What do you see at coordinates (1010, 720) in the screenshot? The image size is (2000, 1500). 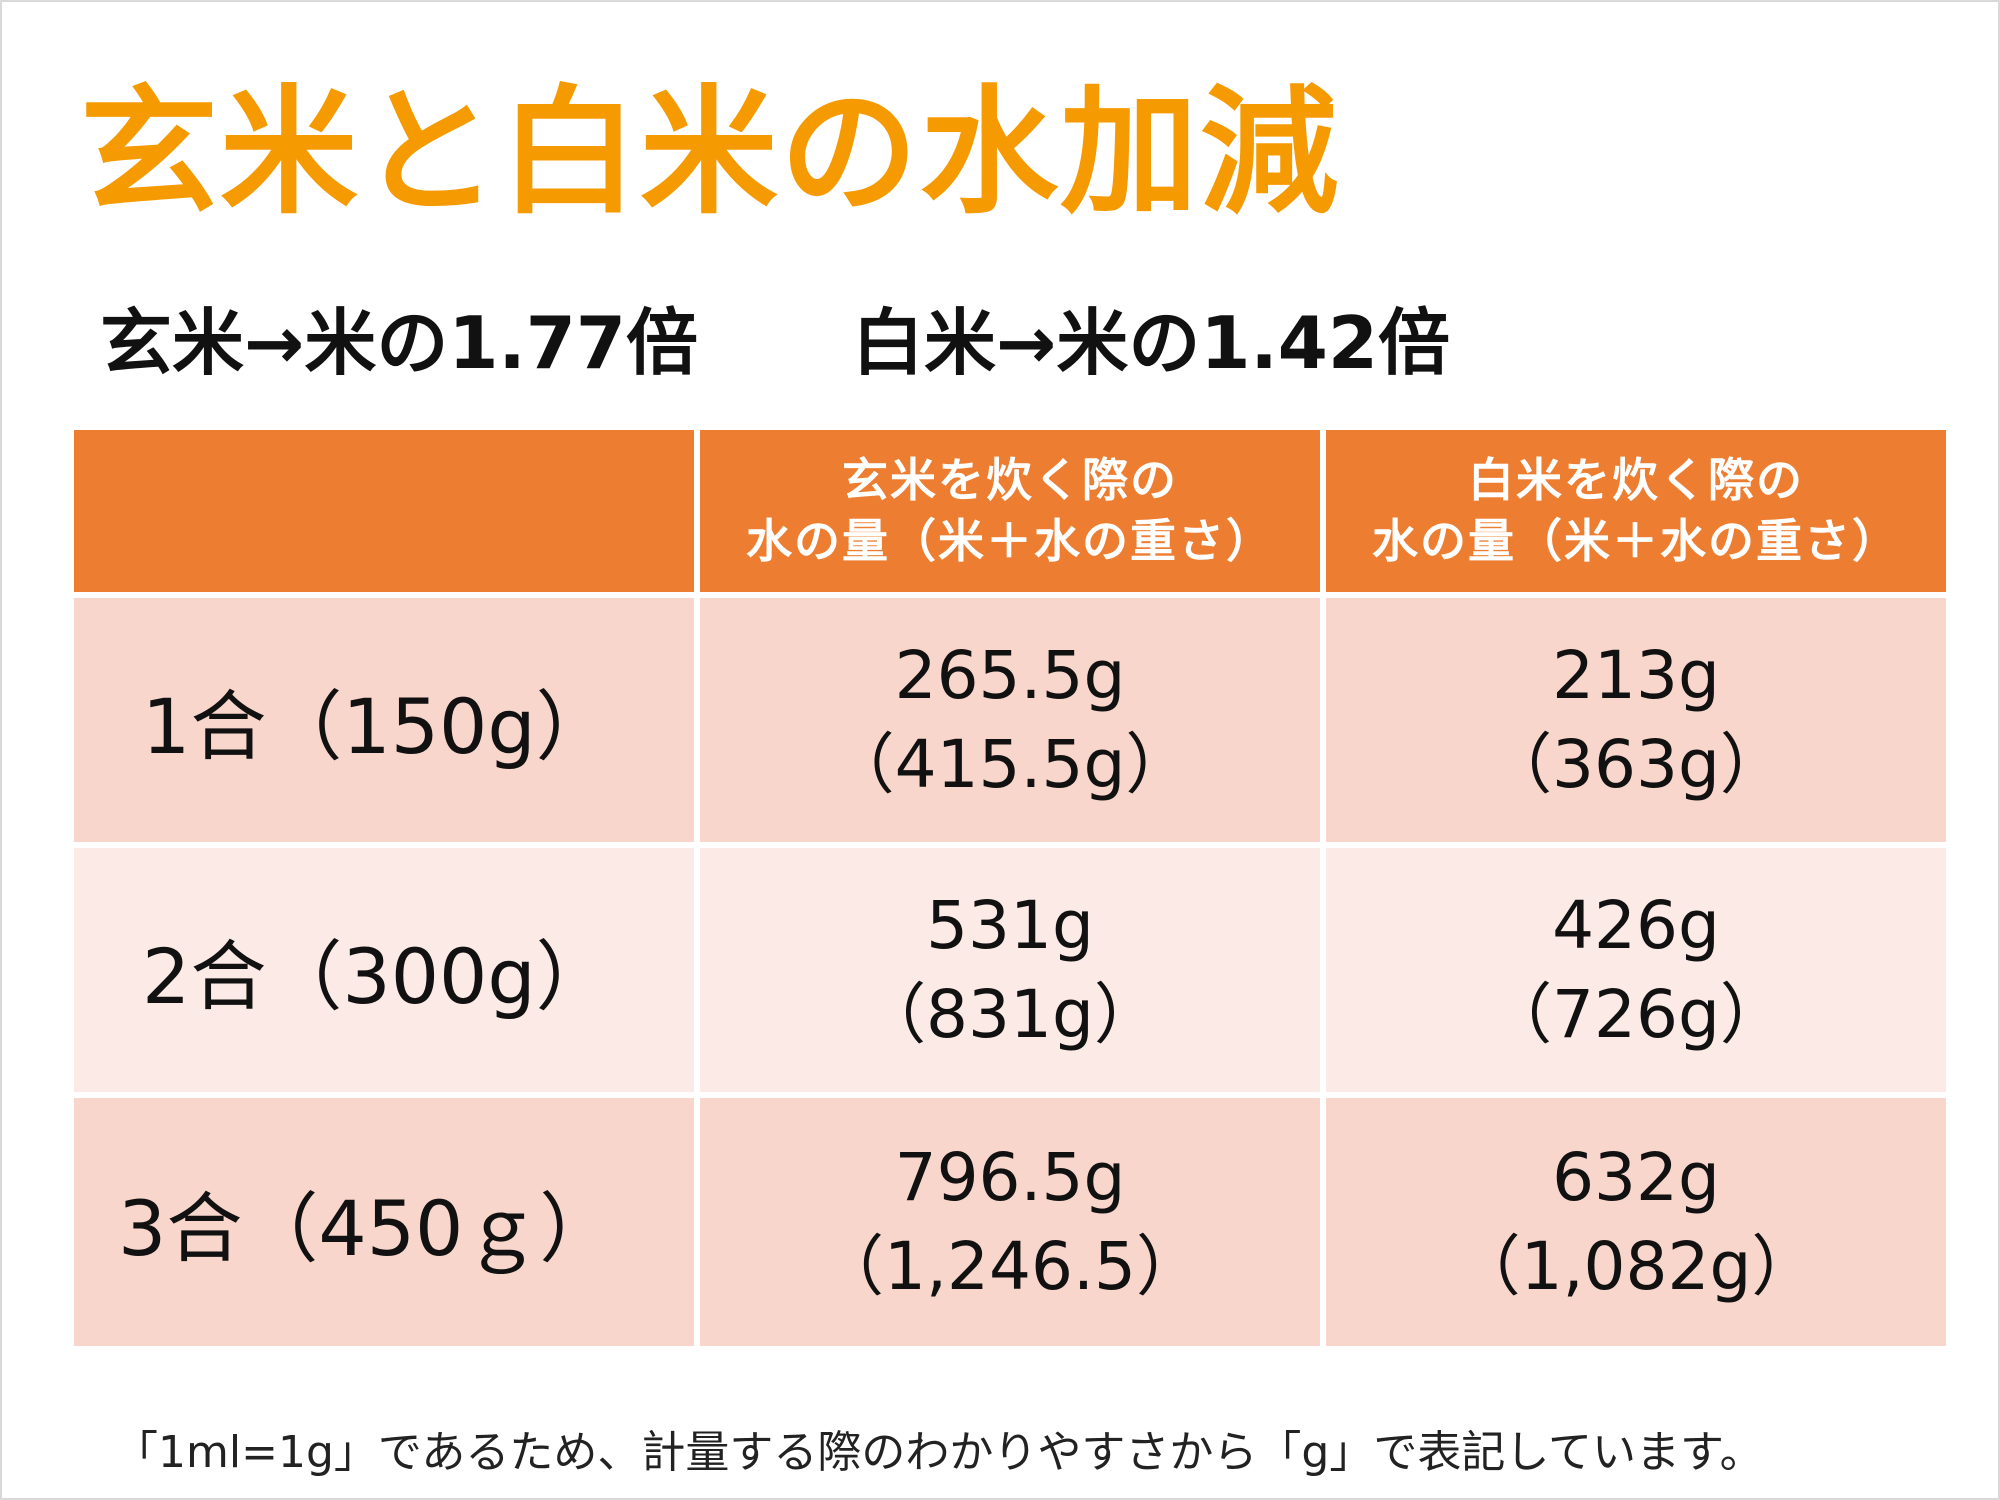 I see `table-cell-brown: 265.5g （415.5g）` at bounding box center [1010, 720].